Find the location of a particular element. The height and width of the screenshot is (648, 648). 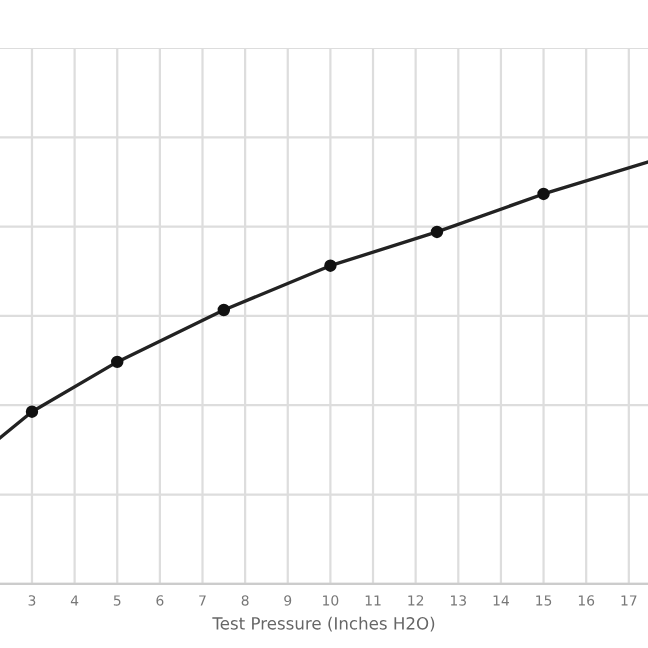

x-axis-title: Test Pressure (Inches H2O) is located at coordinates (323, 624).